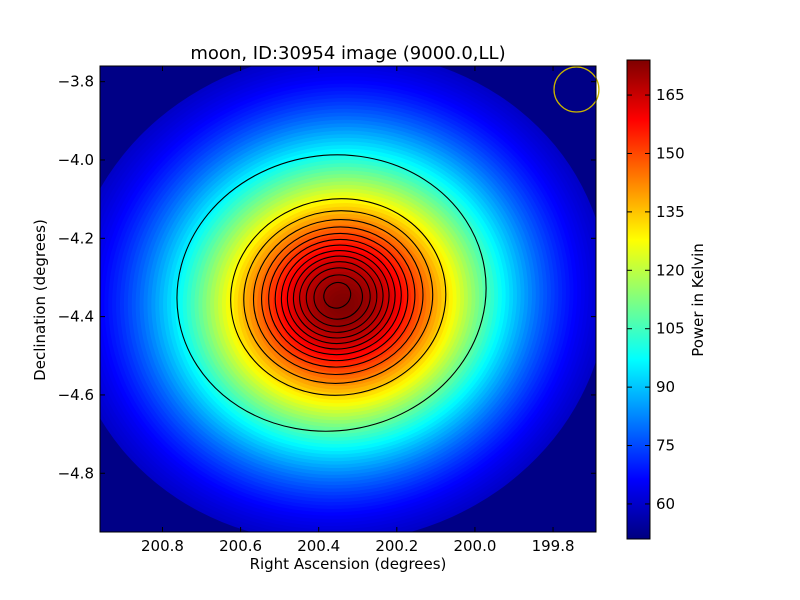 The height and width of the screenshot is (600, 800). Describe the element at coordinates (396, 546) in the screenshot. I see `x-tick-label: 200.2` at that location.